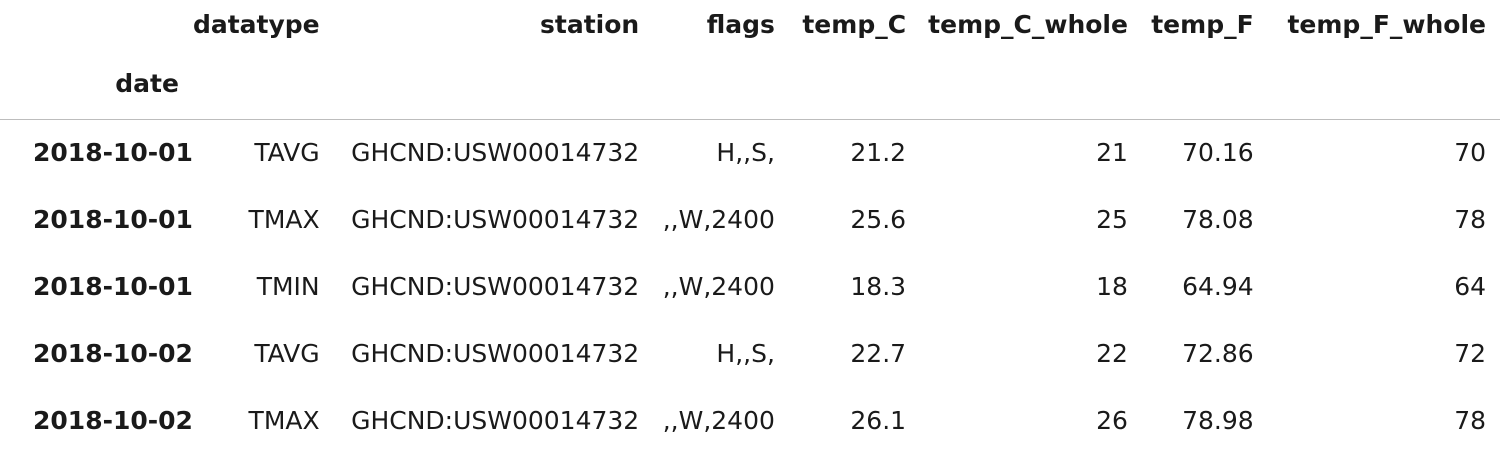 The height and width of the screenshot is (454, 1500). I want to click on column-header-temp-f: temp_F, so click(1202, 24).